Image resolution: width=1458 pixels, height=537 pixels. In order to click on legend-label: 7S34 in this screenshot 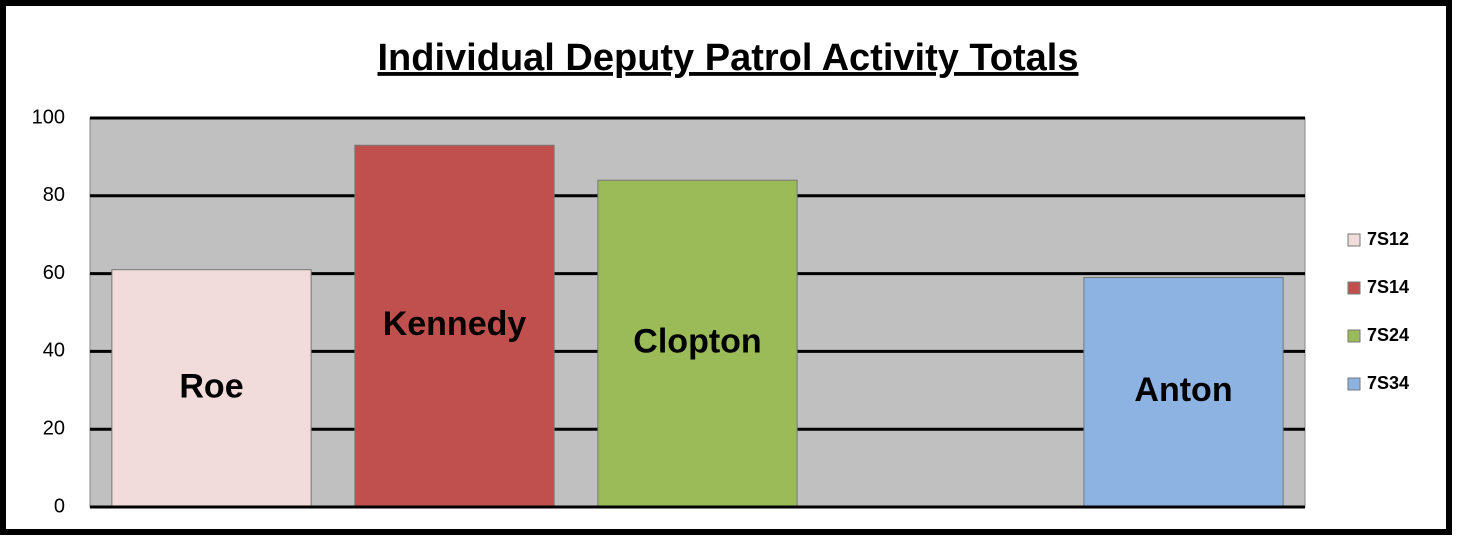, I will do `click(1388, 383)`.